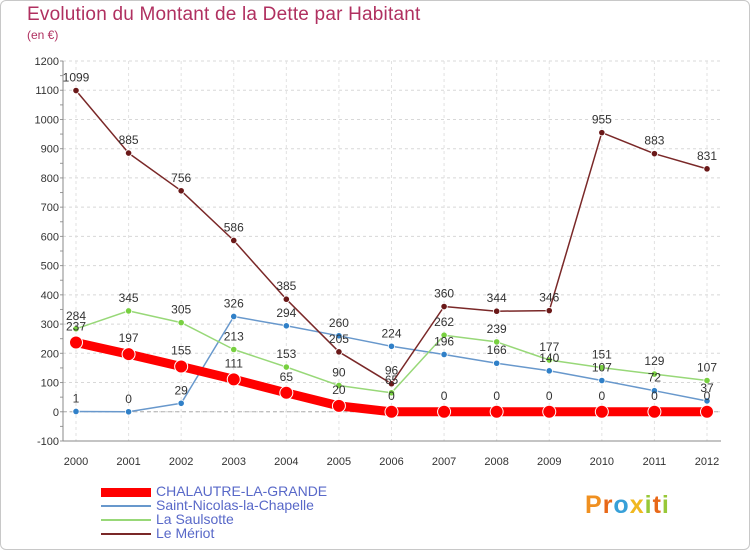  What do you see at coordinates (339, 462) in the screenshot?
I see `x-tick-label: 2005` at bounding box center [339, 462].